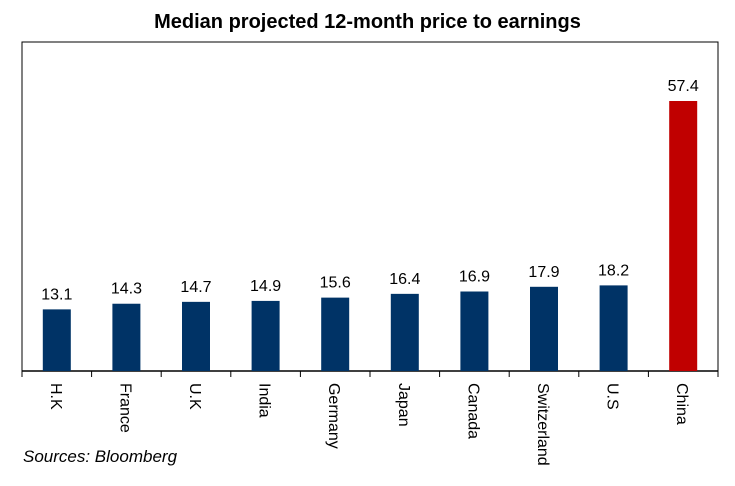 This screenshot has height=486, width=735. Describe the element at coordinates (474, 331) in the screenshot. I see `bar-canada` at that location.